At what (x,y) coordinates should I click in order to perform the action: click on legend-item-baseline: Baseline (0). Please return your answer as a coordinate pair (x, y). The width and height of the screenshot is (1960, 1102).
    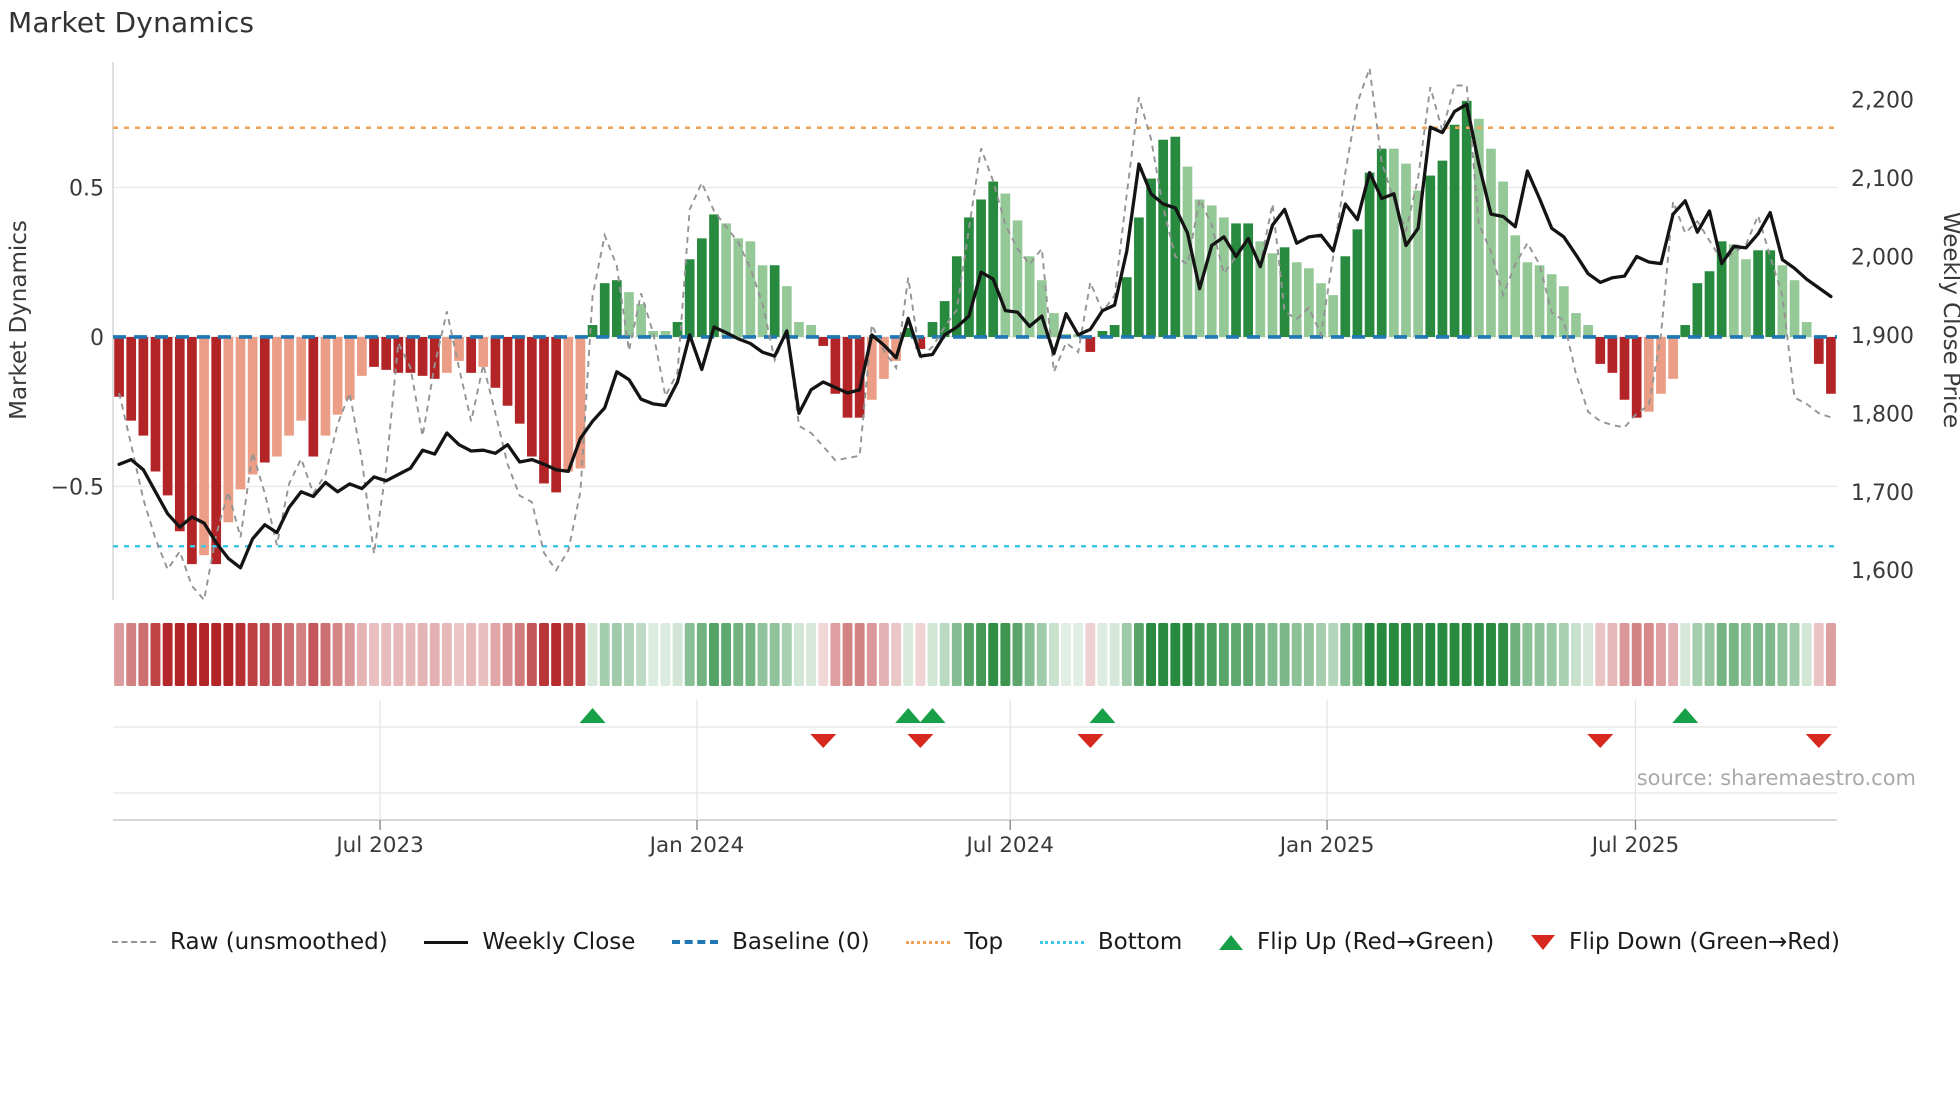
    Looking at the image, I should click on (771, 942).